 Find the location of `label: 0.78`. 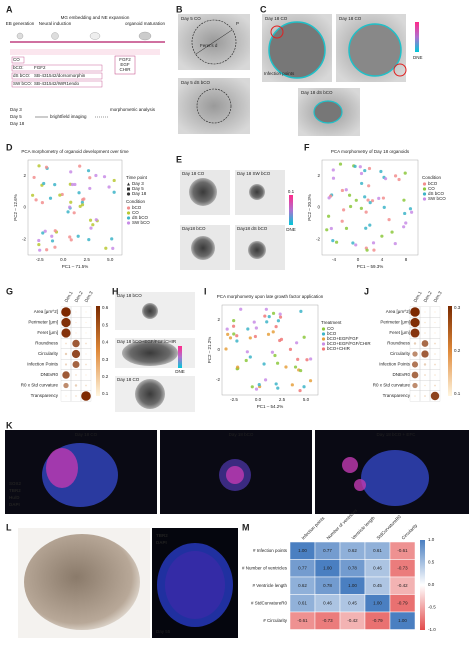

label: 0.78 is located at coordinates (352, 567).